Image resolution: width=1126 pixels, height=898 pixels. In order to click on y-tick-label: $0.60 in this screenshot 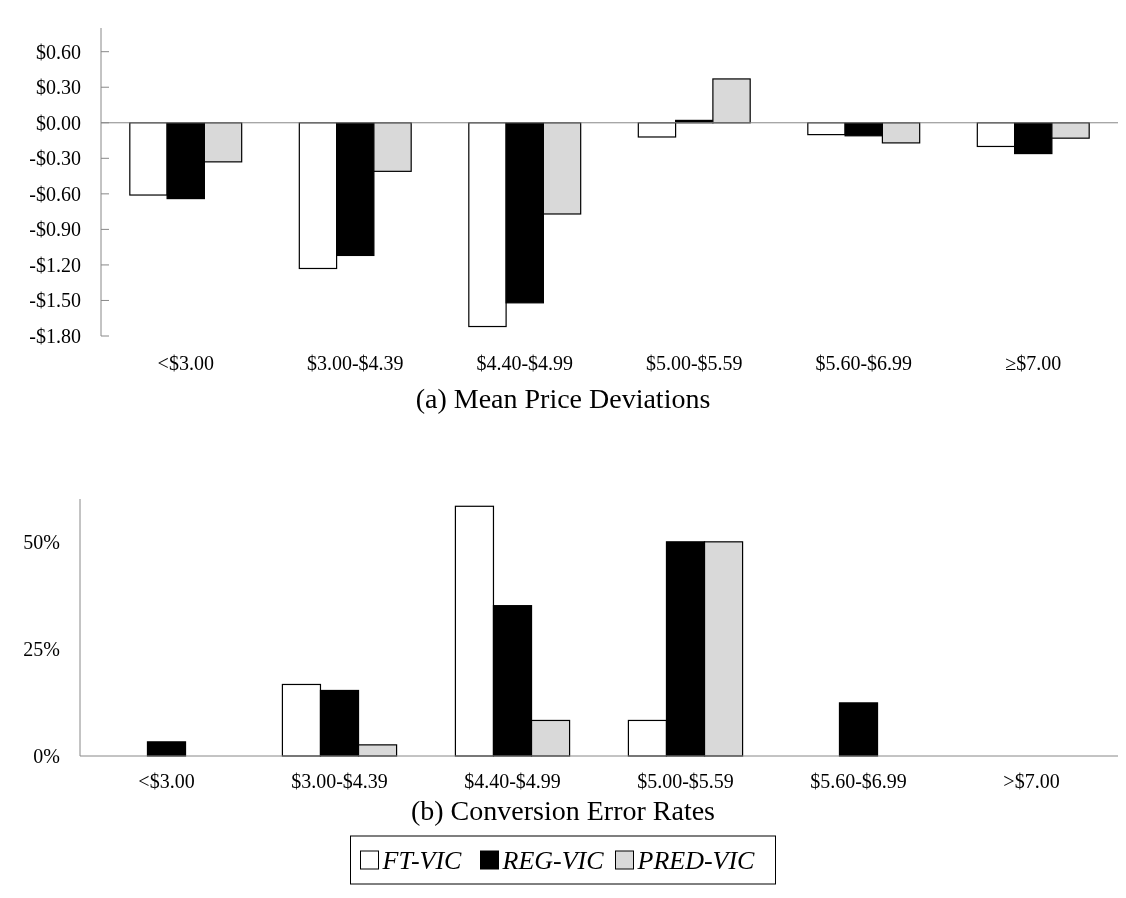, I will do `click(58, 51)`.